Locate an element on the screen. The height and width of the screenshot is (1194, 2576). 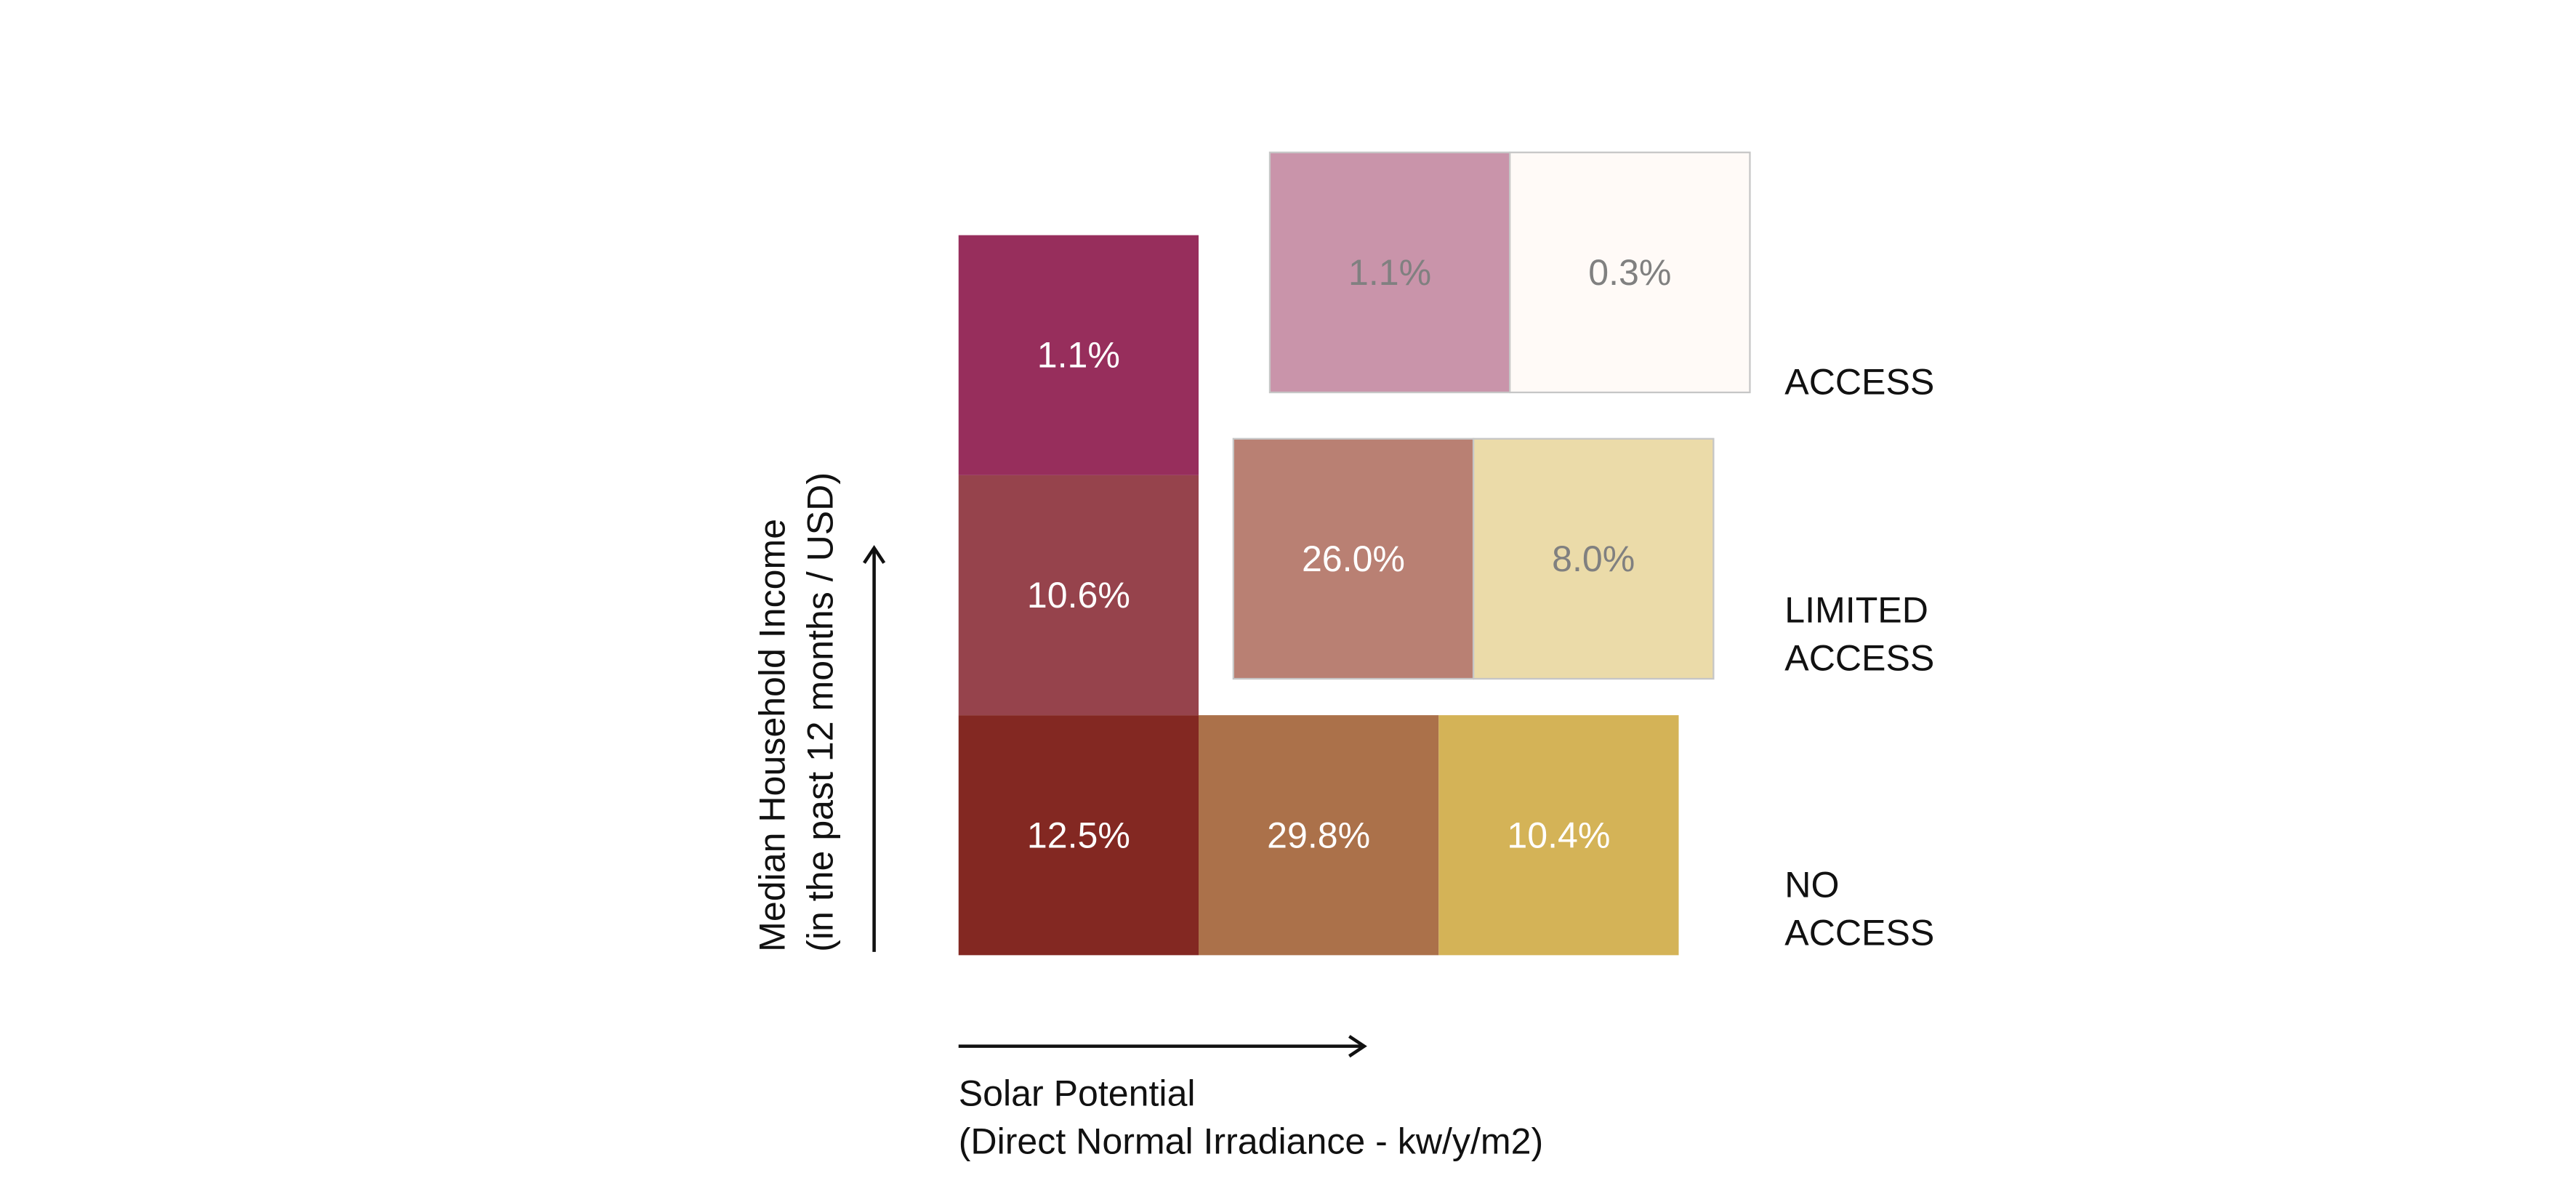
cell-value-access-1: 1.1% is located at coordinates (1389, 273).